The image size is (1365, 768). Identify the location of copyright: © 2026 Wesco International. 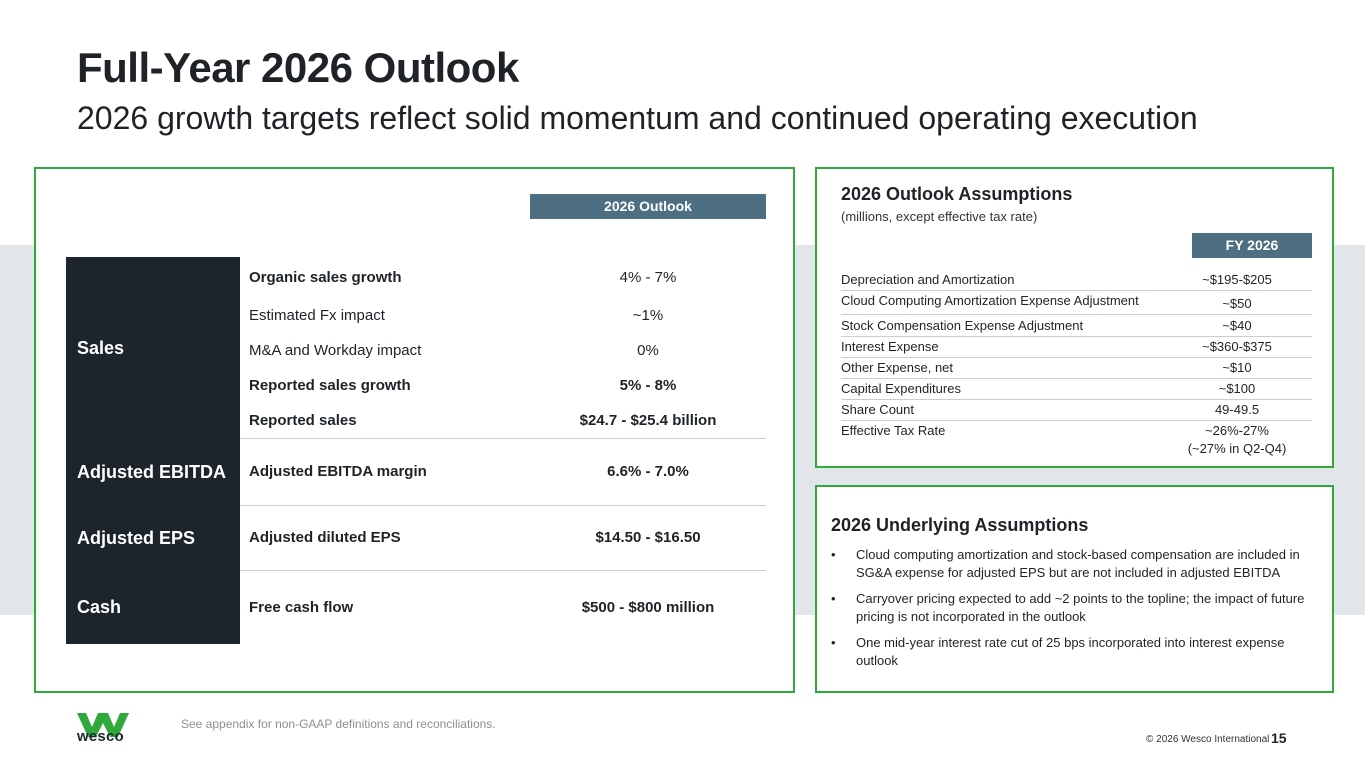
(1208, 739).